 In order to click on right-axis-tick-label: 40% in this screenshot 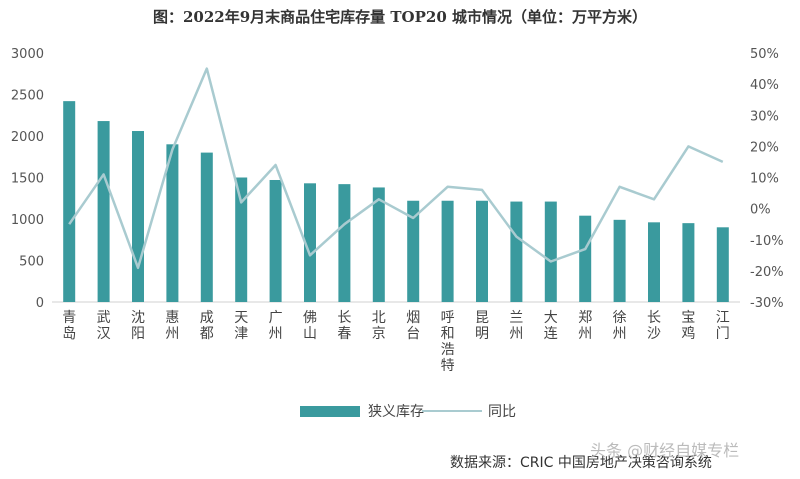, I will do `click(764, 85)`.